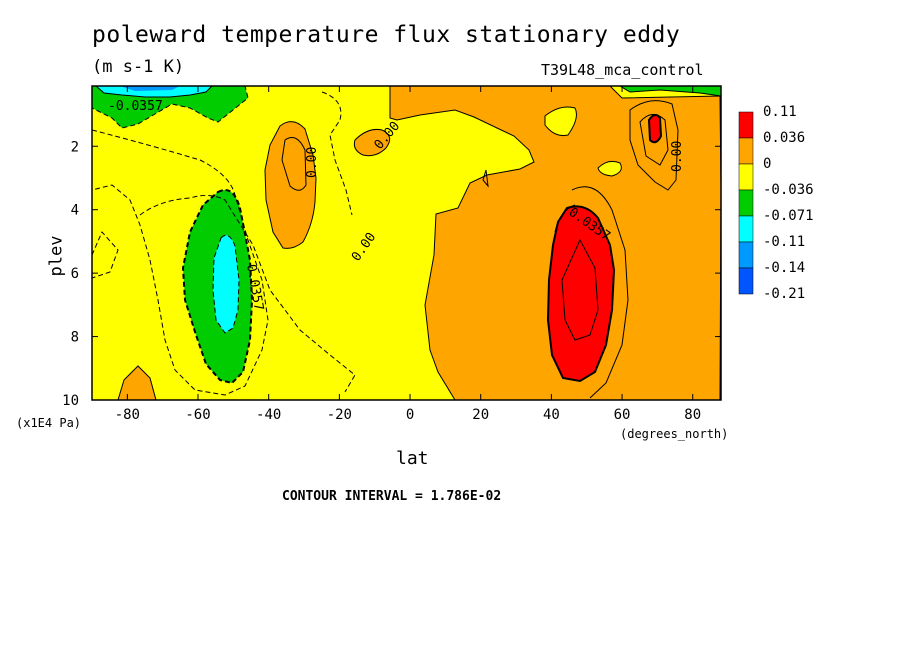 The width and height of the screenshot is (904, 654). What do you see at coordinates (70, 401) in the screenshot?
I see `y-tick-label: 10` at bounding box center [70, 401].